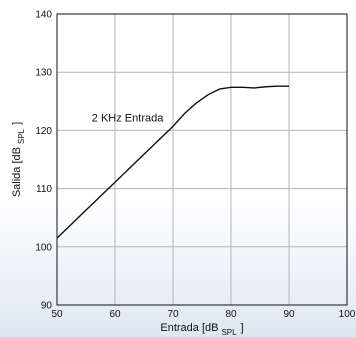 This screenshot has width=356, height=337. I want to click on y-axis-label-close: ], so click(17, 123).